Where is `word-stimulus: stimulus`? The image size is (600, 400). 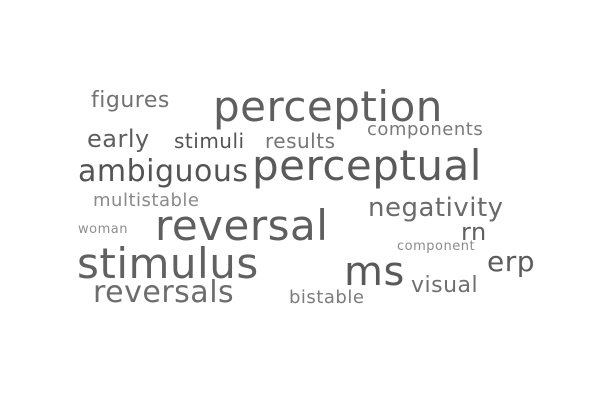
word-stimulus: stimulus is located at coordinates (168, 263).